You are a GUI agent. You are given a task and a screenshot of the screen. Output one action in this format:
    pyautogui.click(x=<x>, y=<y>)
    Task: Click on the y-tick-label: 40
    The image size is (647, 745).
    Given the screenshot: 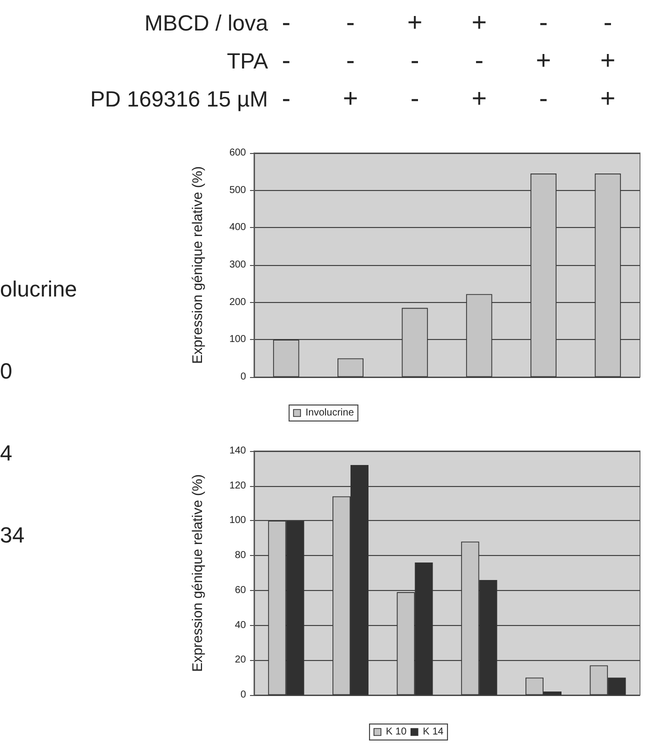 What is the action you would take?
    pyautogui.click(x=240, y=625)
    